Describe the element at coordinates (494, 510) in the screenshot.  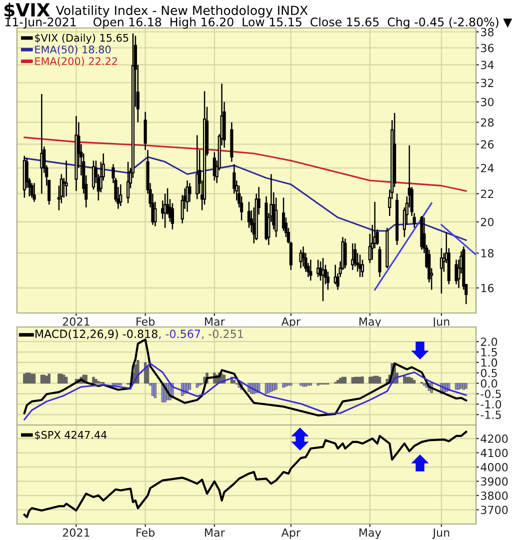
I see `y-tick-label: 3700` at that location.